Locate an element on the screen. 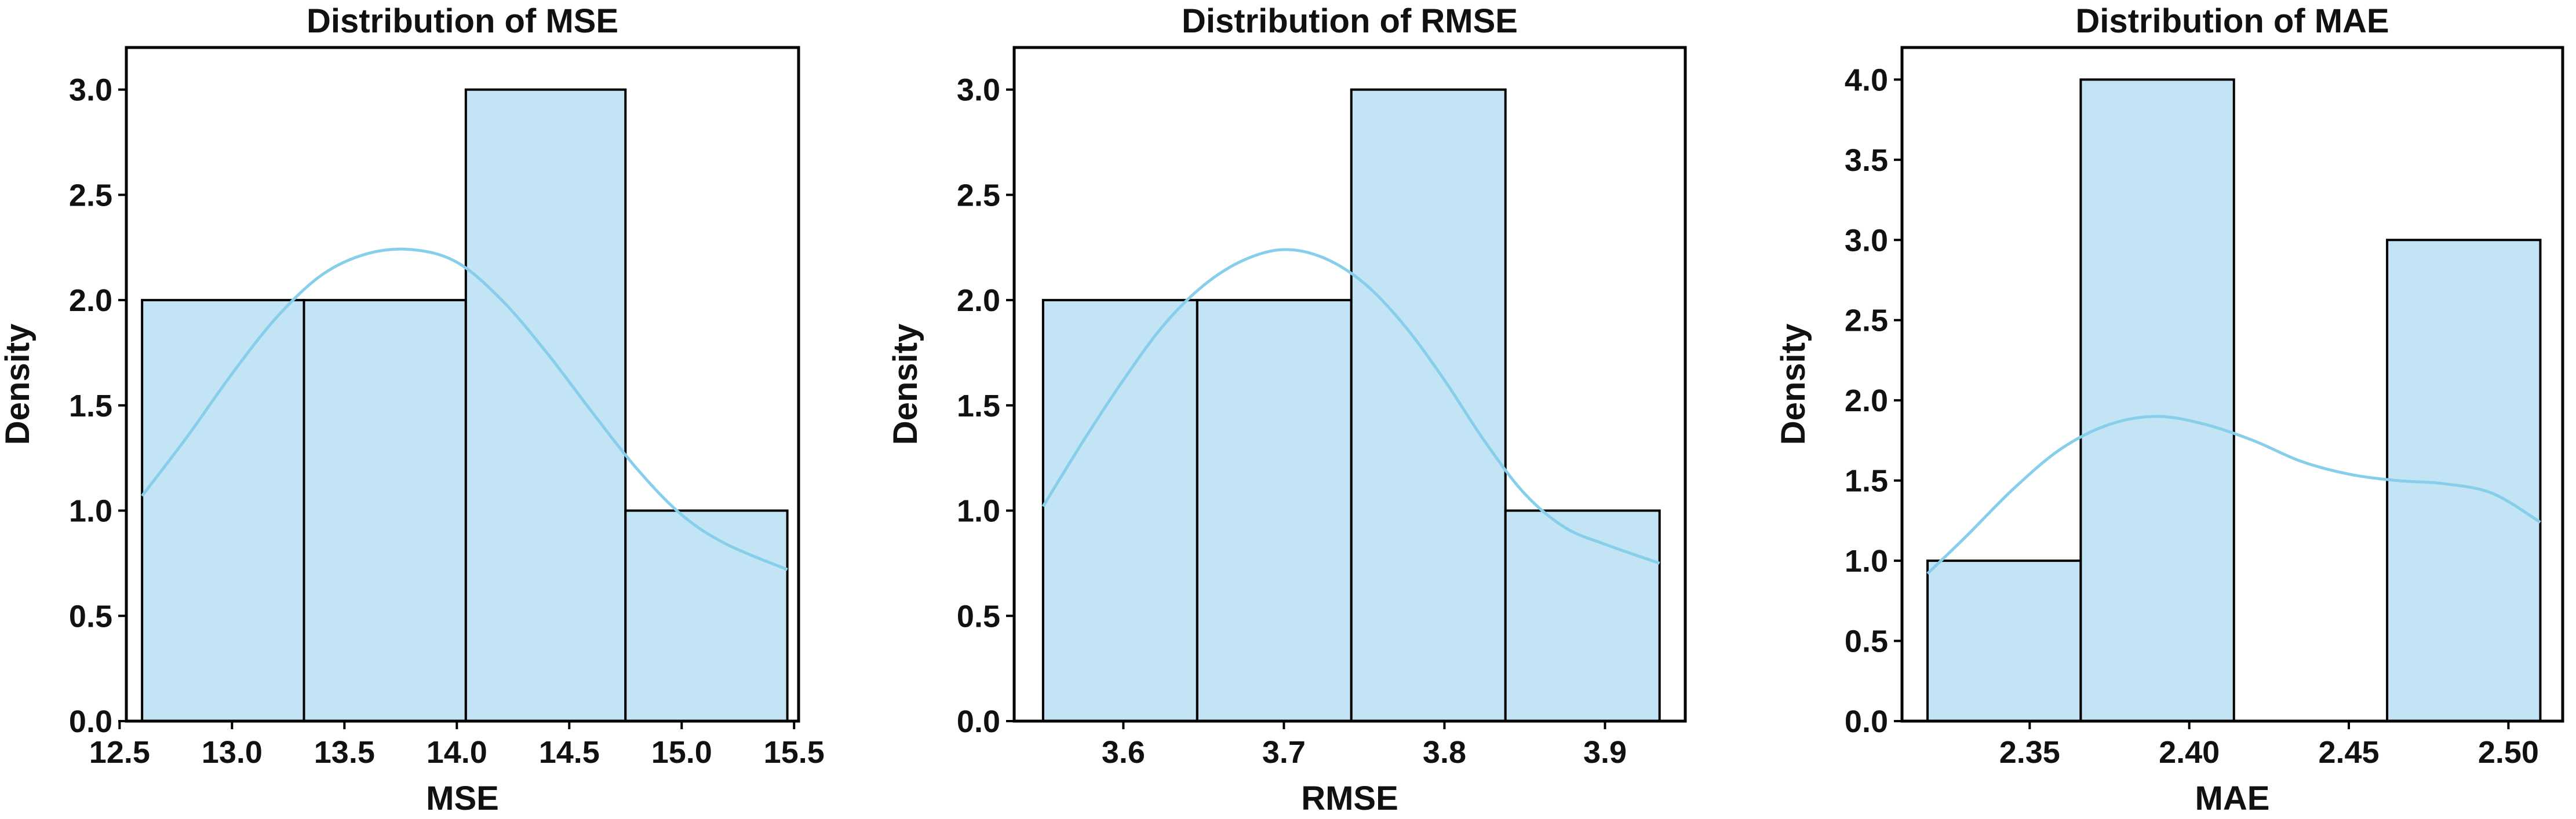 The height and width of the screenshot is (819, 2576). mse-y-tick-label: 0.0 is located at coordinates (90, 721).